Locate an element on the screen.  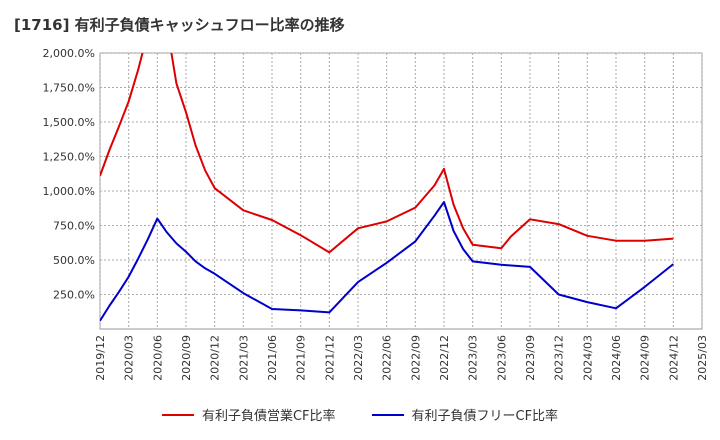
x-tick-label: 2021/09 is located at coordinates (301, 358).